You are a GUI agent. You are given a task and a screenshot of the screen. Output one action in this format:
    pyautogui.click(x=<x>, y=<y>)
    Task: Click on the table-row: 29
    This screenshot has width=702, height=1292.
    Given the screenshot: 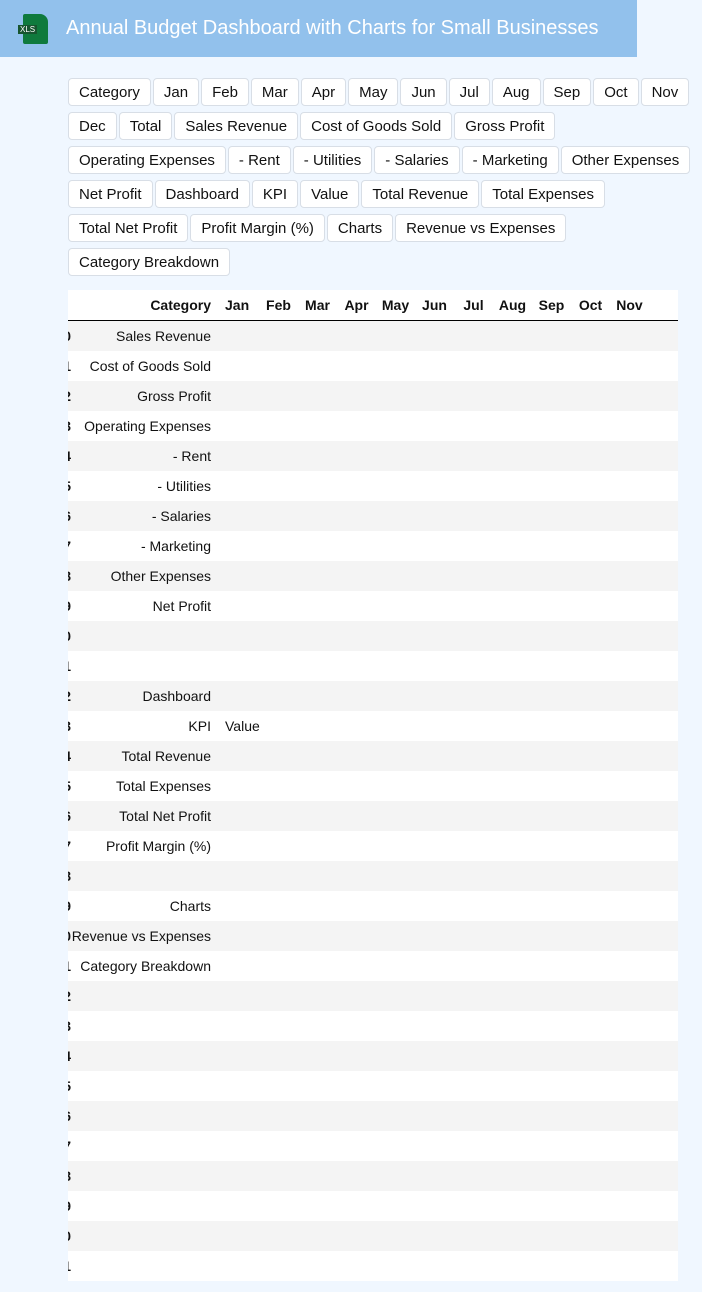 What is the action you would take?
    pyautogui.click(x=373, y=1206)
    